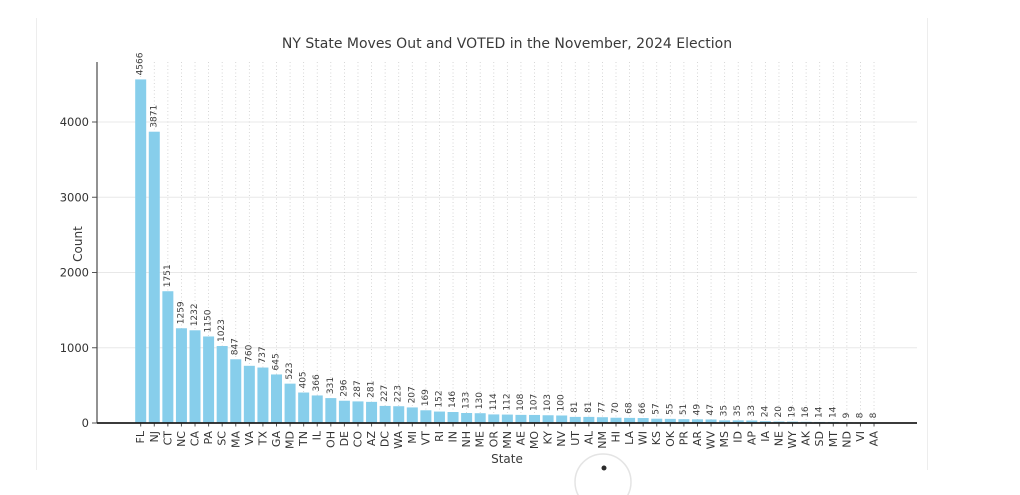  I want to click on bar-ms, so click(725, 421).